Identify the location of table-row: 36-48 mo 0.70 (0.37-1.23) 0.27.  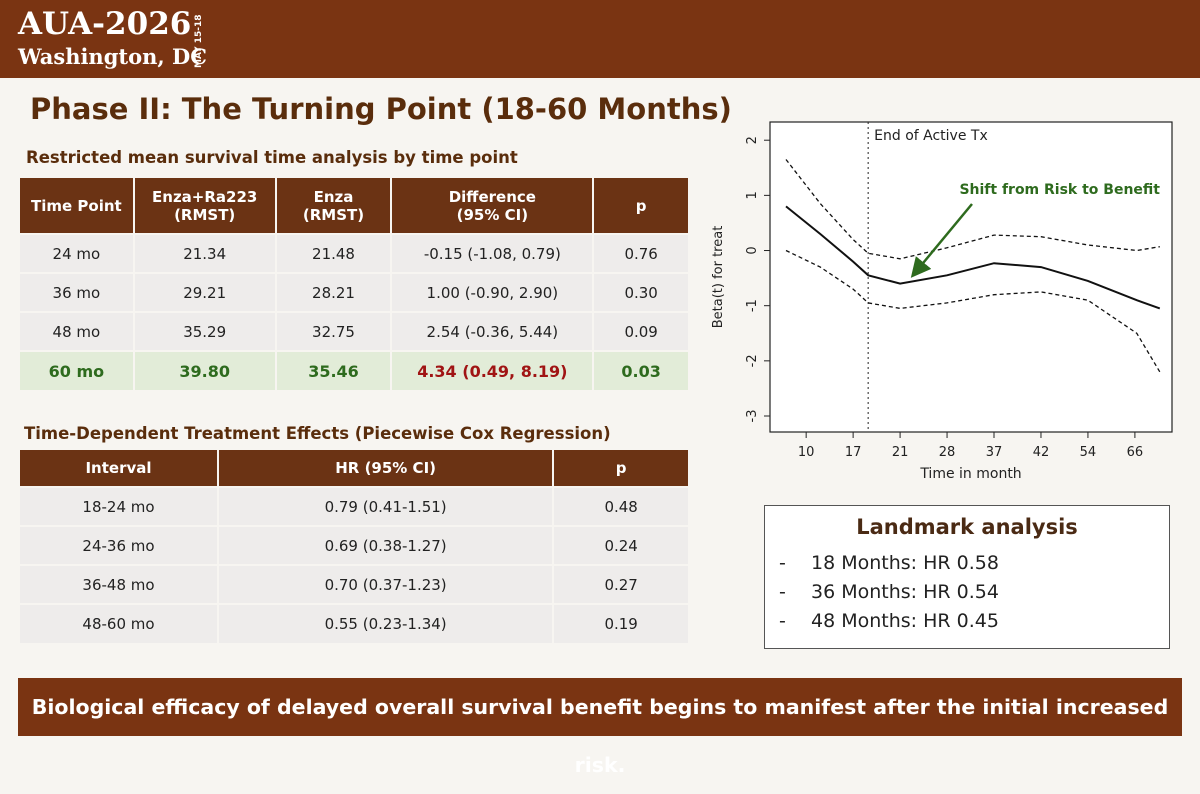
(355, 584).